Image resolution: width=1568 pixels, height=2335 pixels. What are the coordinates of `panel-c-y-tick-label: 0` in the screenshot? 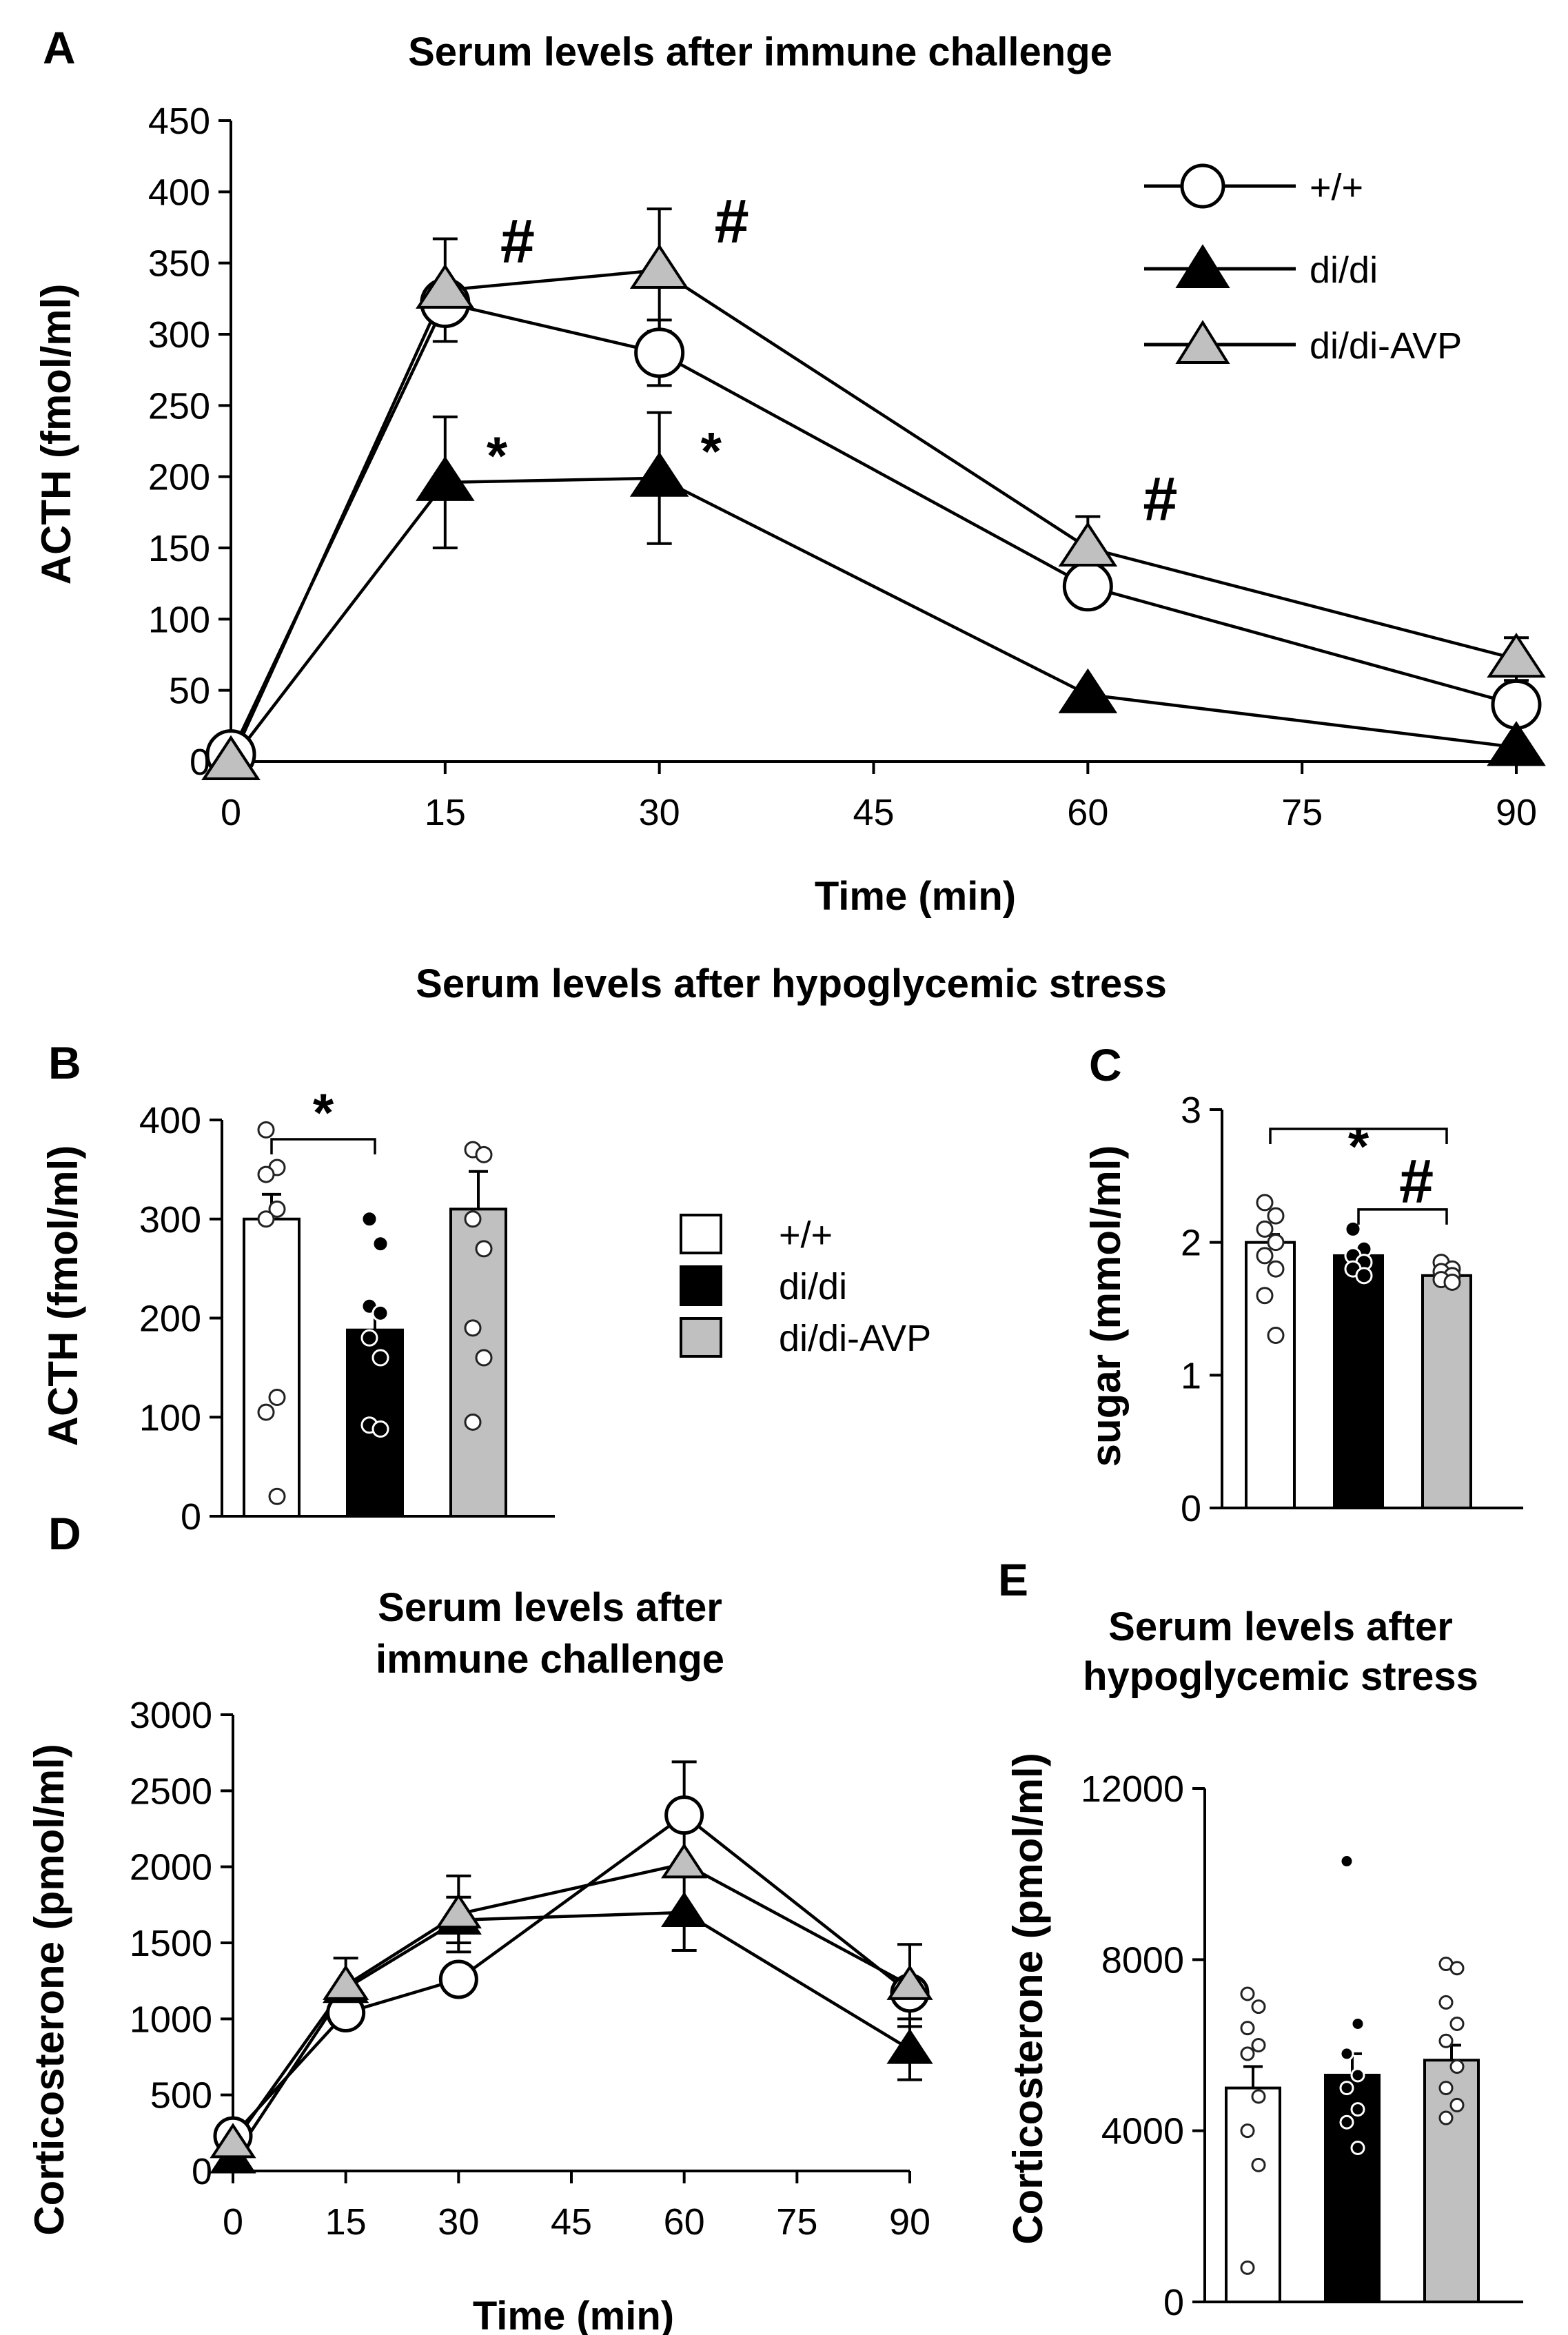 It's located at (1191, 1508).